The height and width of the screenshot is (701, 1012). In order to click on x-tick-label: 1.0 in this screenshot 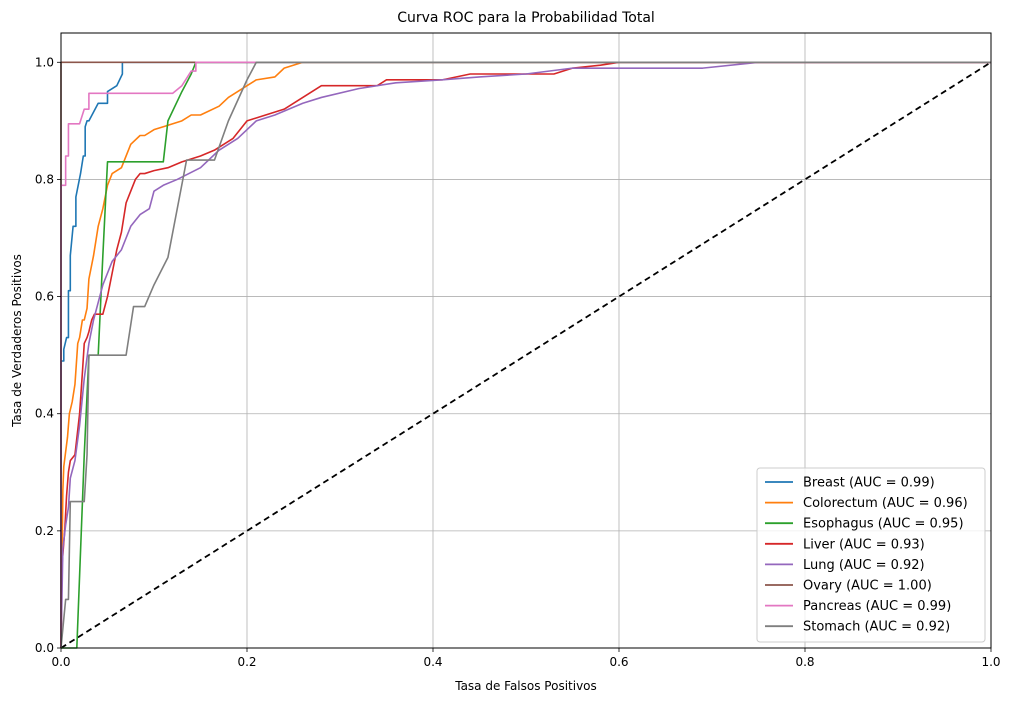, I will do `click(990, 662)`.